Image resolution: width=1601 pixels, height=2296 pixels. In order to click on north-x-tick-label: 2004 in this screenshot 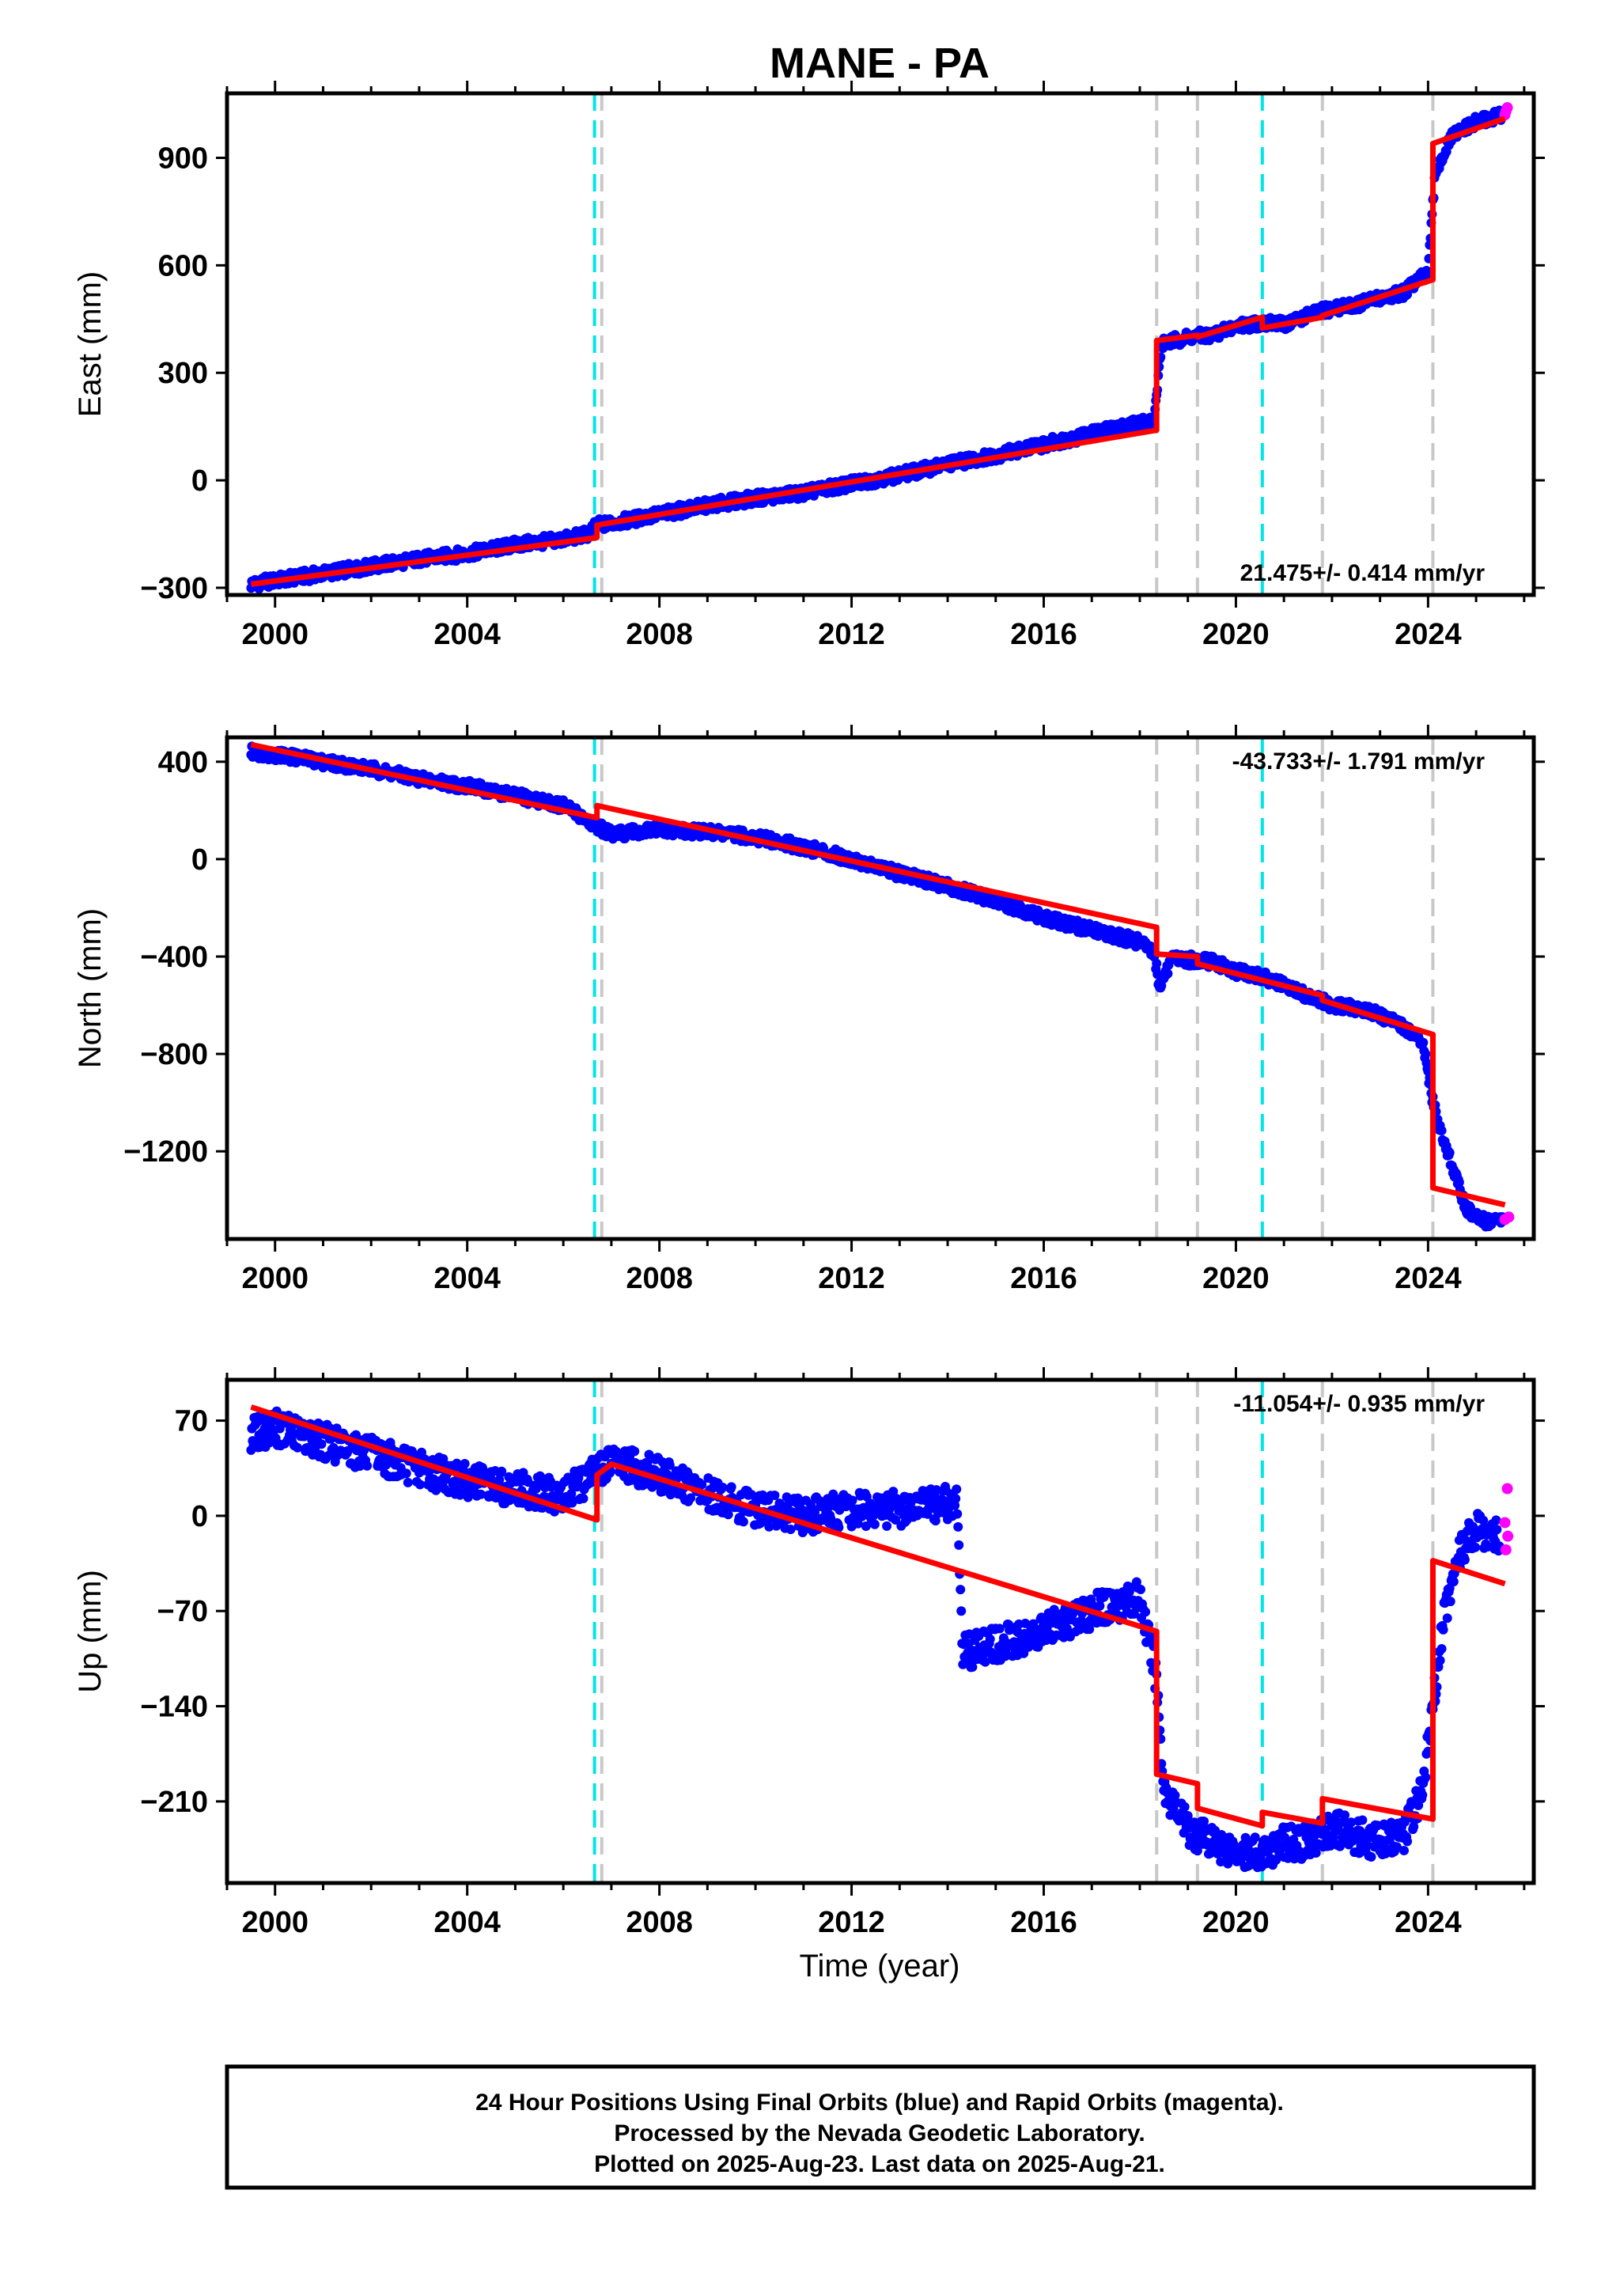, I will do `click(467, 1279)`.